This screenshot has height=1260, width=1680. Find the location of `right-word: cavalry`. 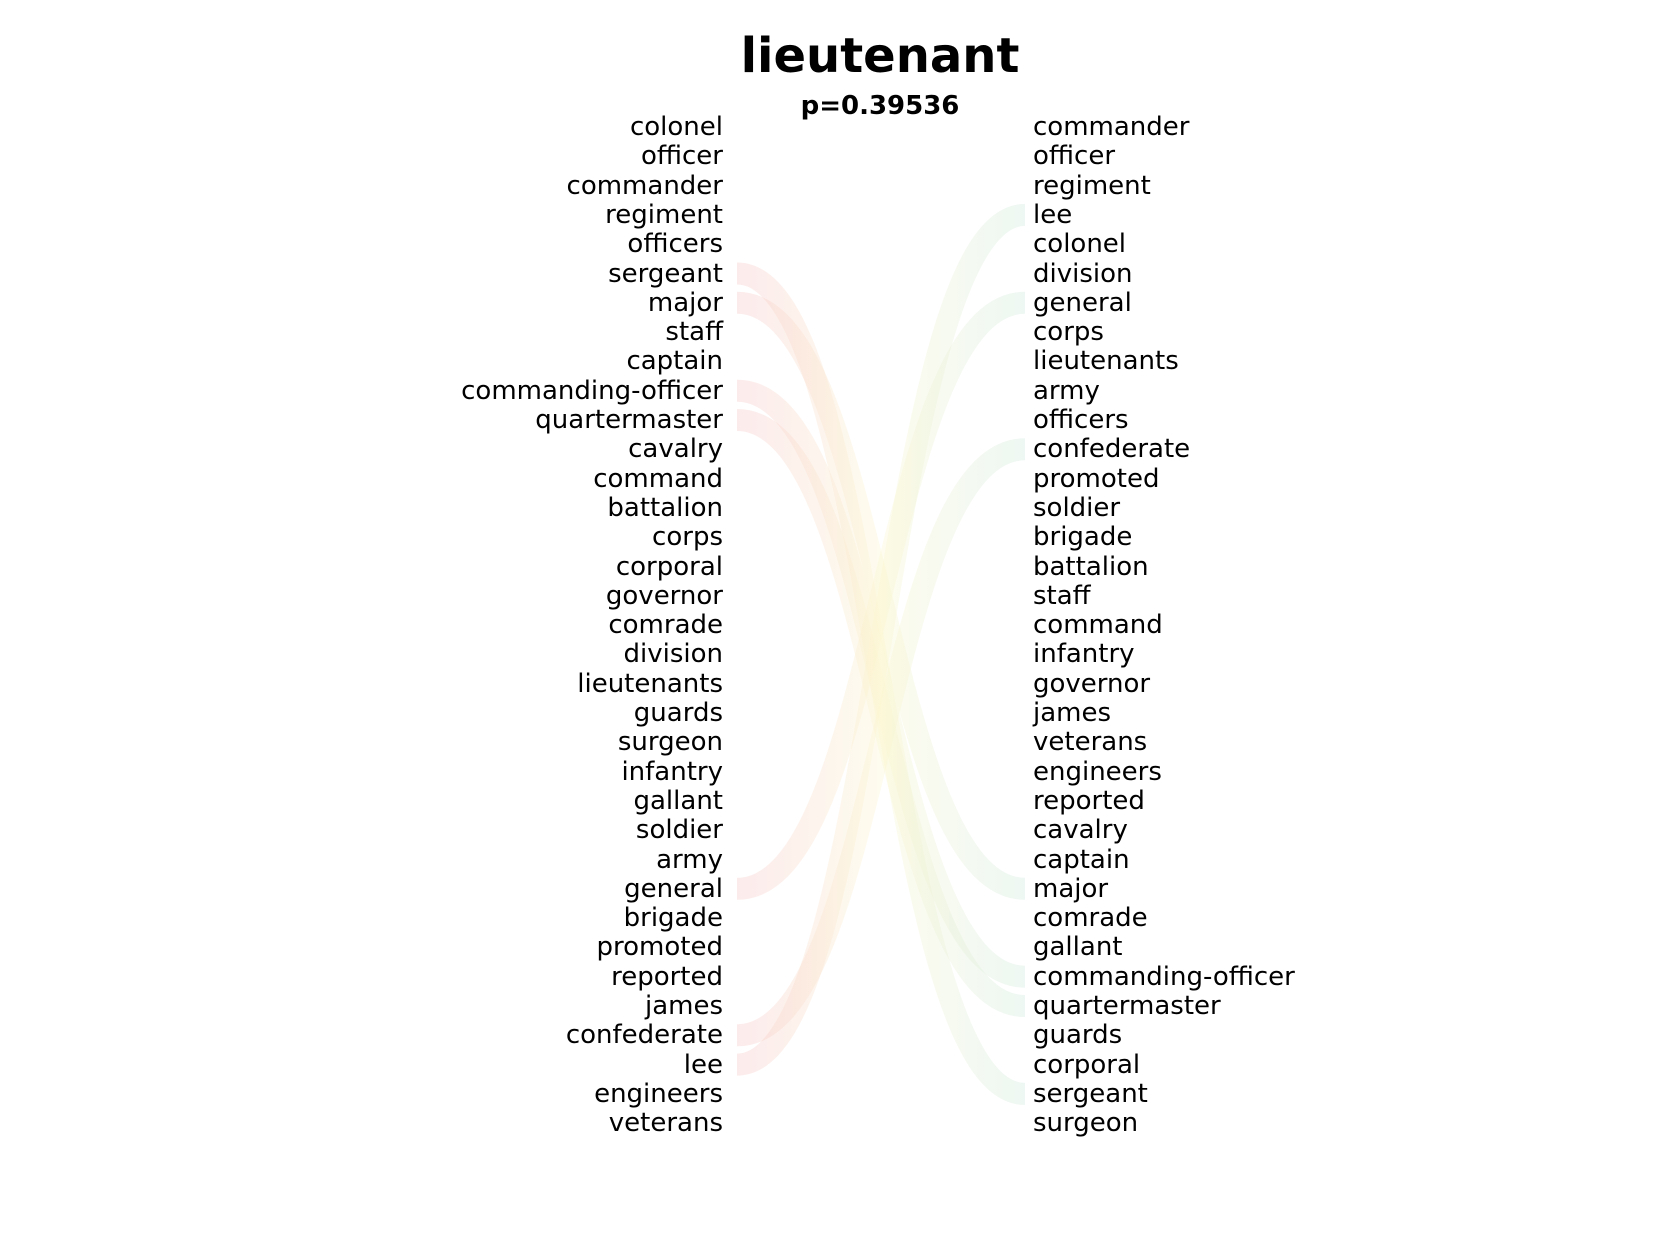

right-word: cavalry is located at coordinates (1080, 830).